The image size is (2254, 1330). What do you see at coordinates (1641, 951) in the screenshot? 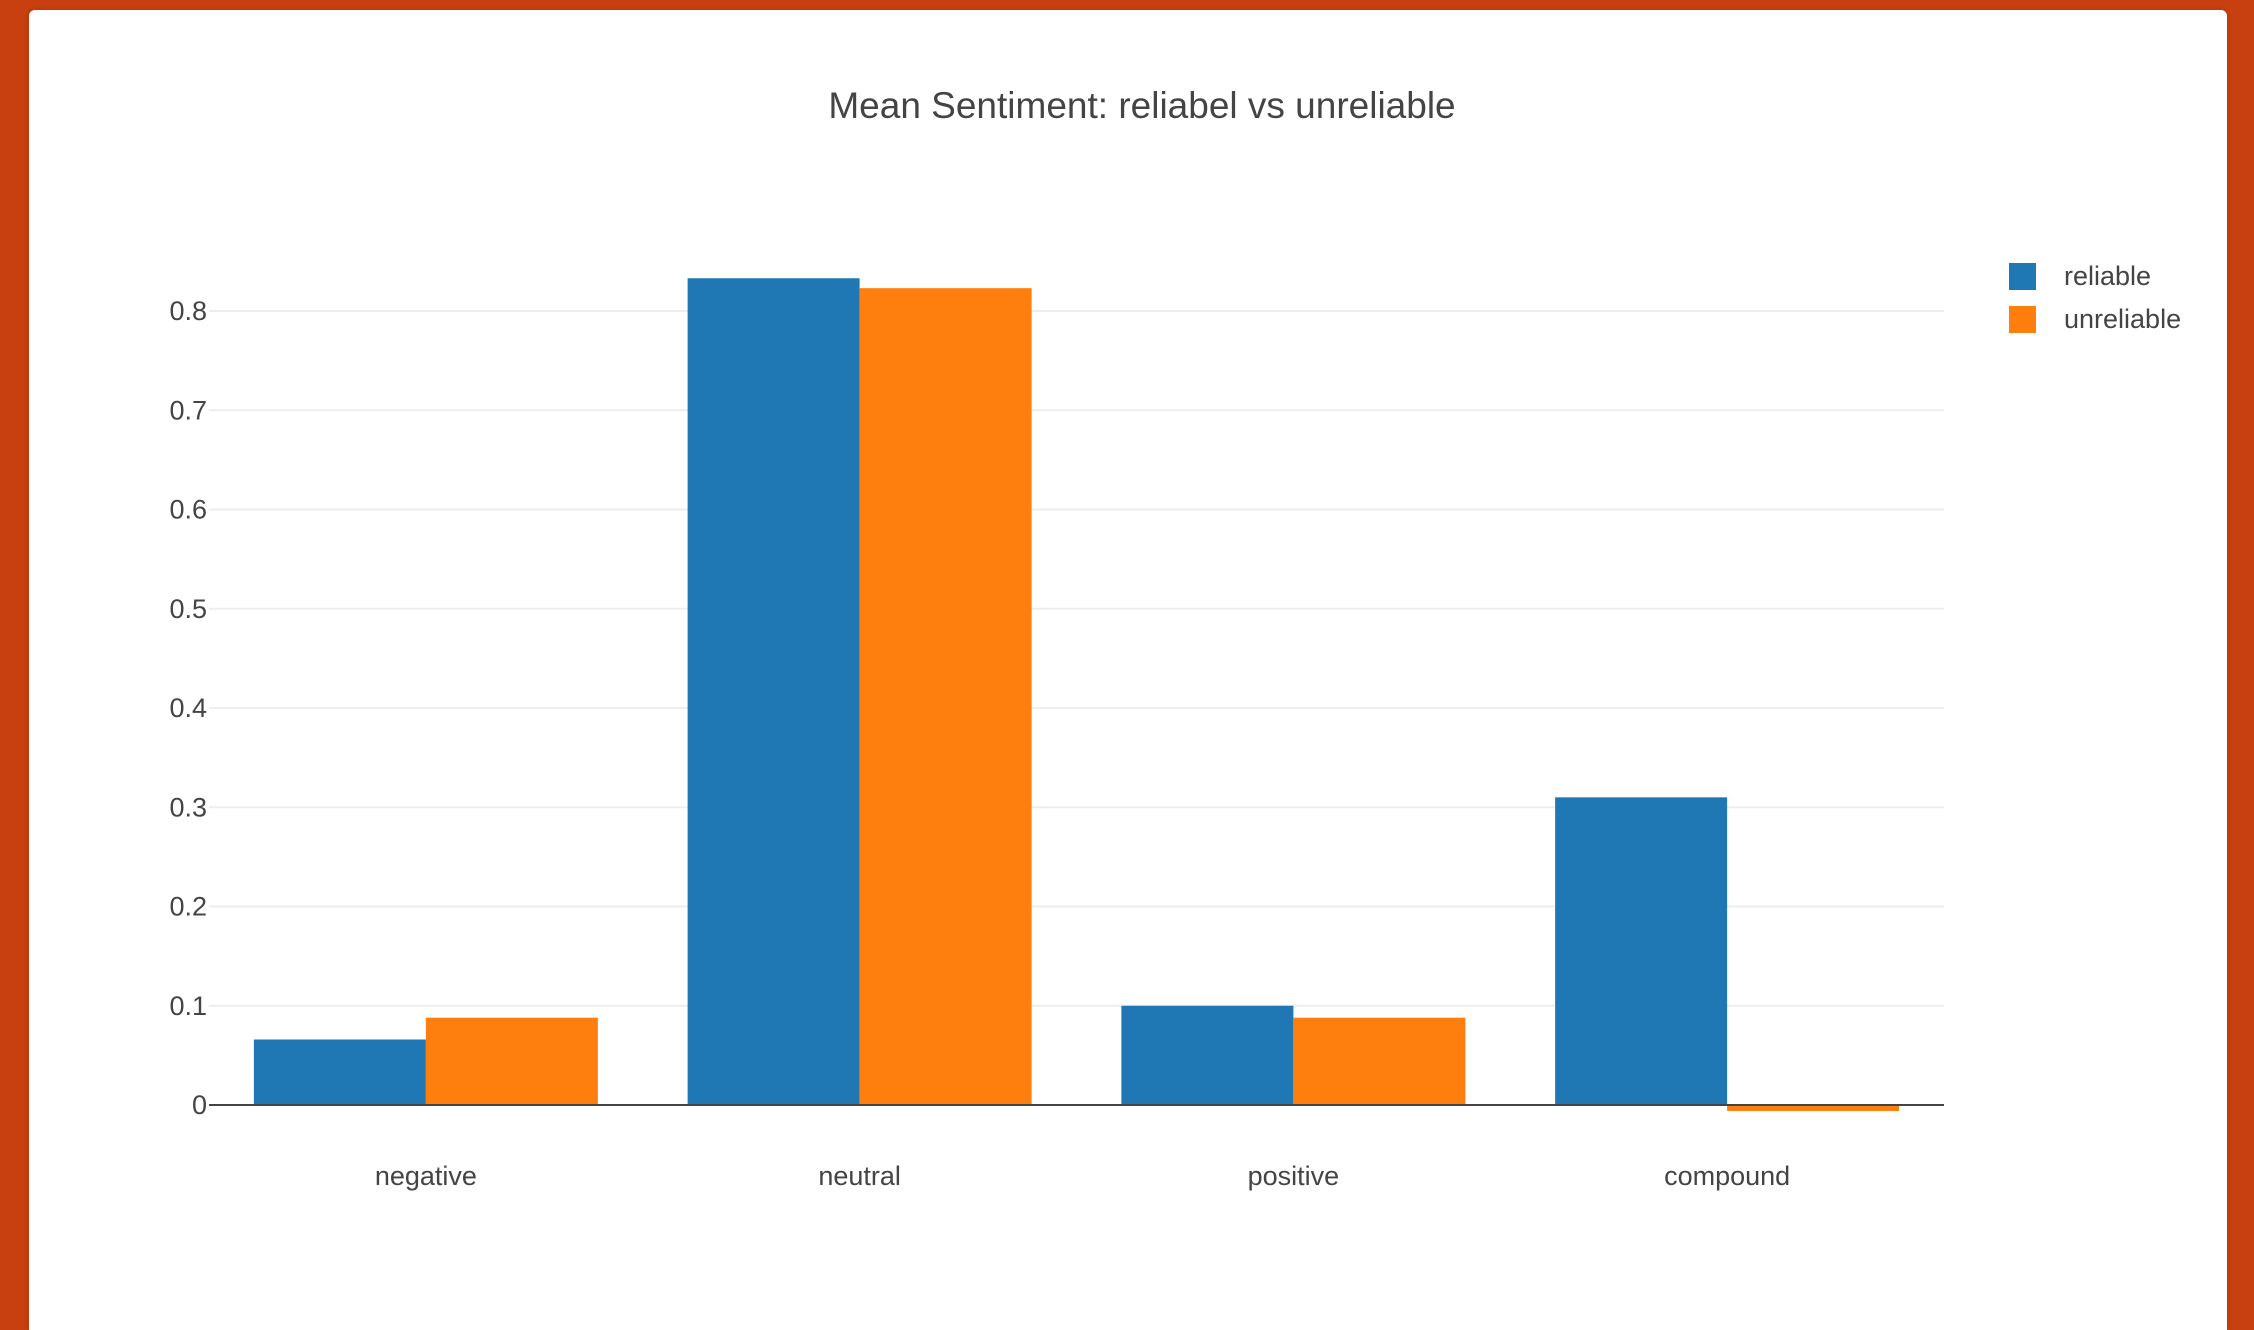
I see `bar-reliable-compound` at bounding box center [1641, 951].